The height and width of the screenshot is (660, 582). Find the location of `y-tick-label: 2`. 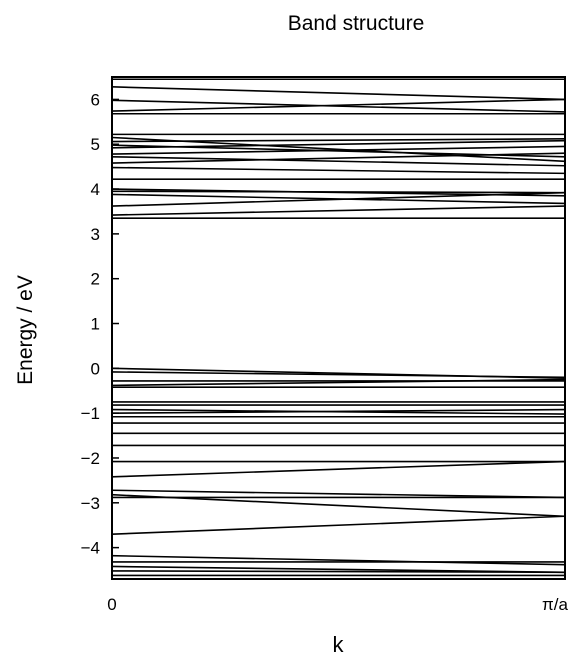

y-tick-label: 2 is located at coordinates (95, 279).